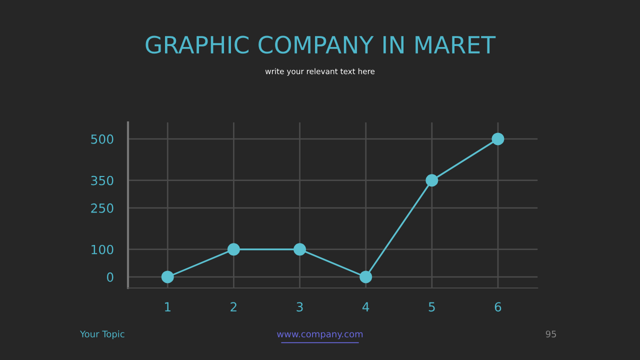 The height and width of the screenshot is (360, 640). I want to click on y-tick-label: 100, so click(103, 249).